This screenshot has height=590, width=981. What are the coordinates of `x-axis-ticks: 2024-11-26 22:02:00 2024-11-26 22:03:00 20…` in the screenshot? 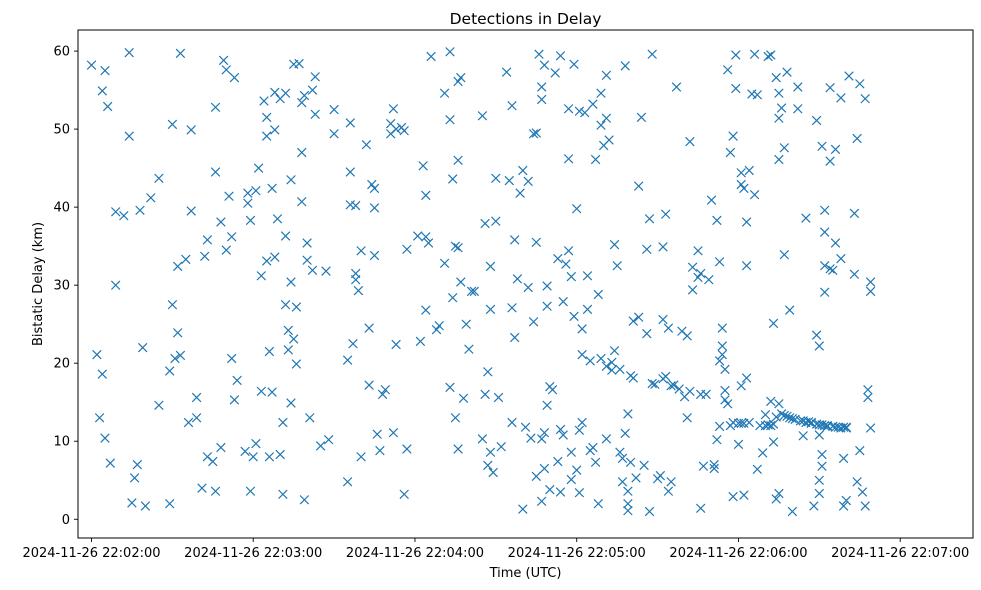 It's located at (495, 549).